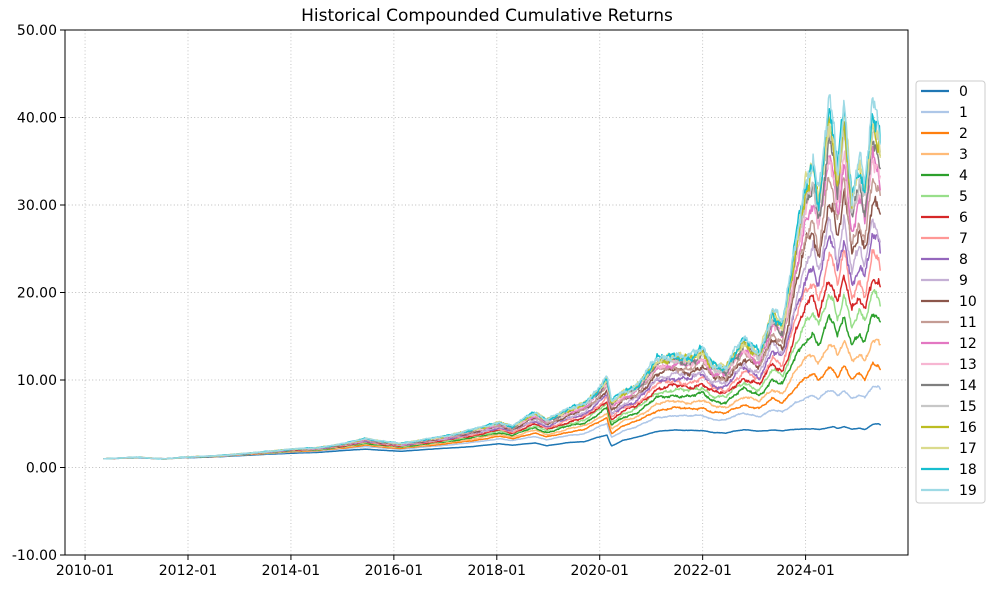 The image size is (999, 591). What do you see at coordinates (968, 470) in the screenshot?
I see `legend-label: 18` at bounding box center [968, 470].